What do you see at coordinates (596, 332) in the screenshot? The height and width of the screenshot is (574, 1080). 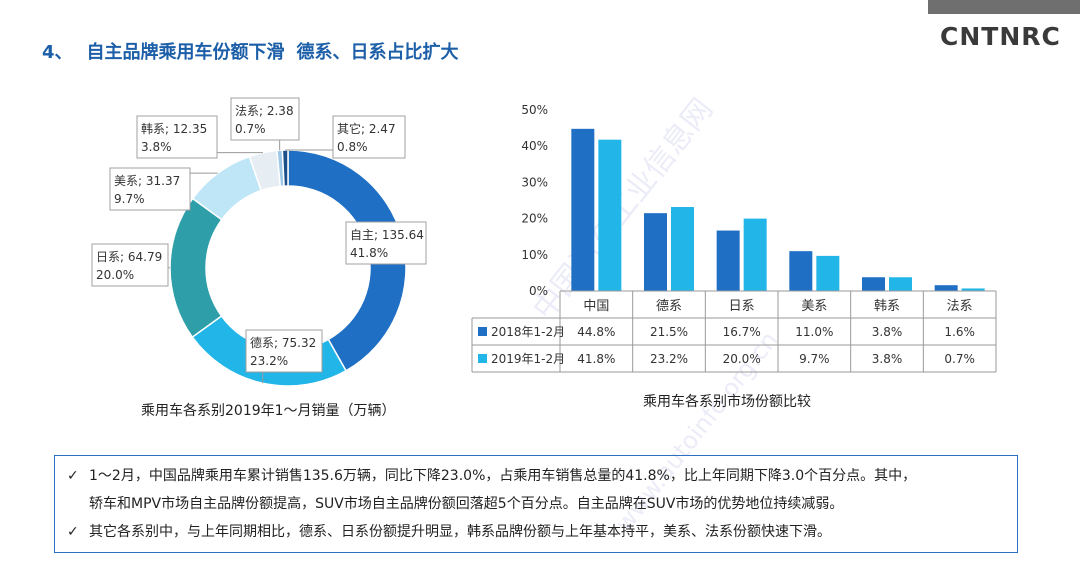 I see `table-value-0-0: 44.8%` at bounding box center [596, 332].